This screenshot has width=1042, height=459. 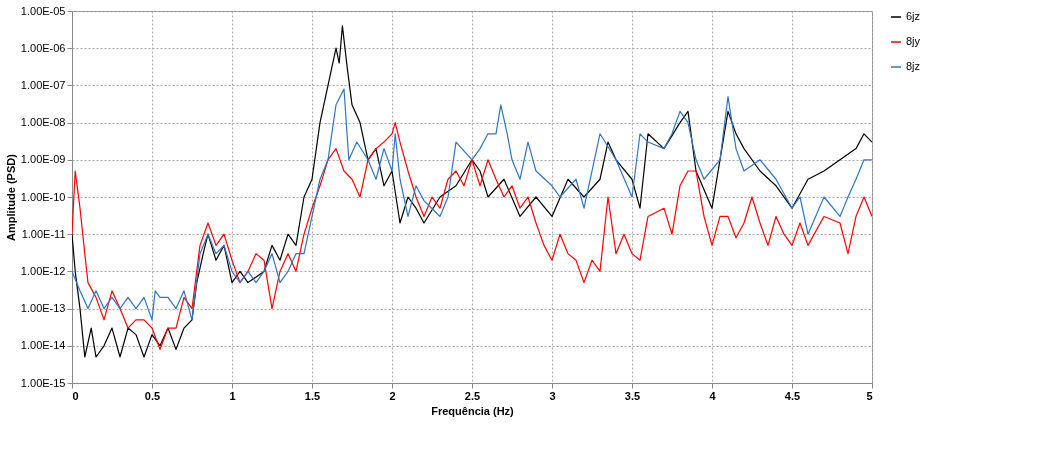 I want to click on x-tick-label: 3, so click(x=552, y=395).